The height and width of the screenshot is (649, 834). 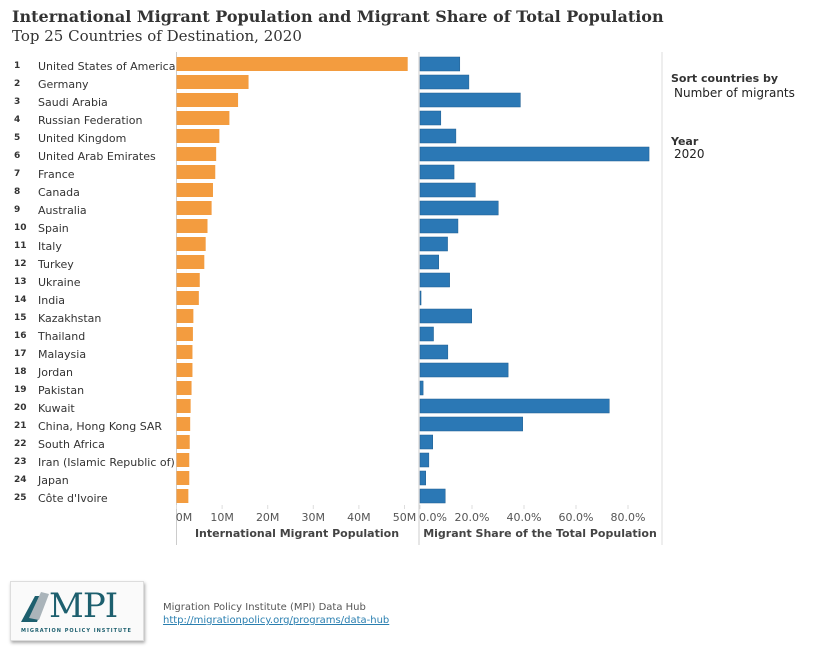 I want to click on mpi-logo: MPI MIGRATION POLICY INSTITUTE, so click(x=77, y=611).